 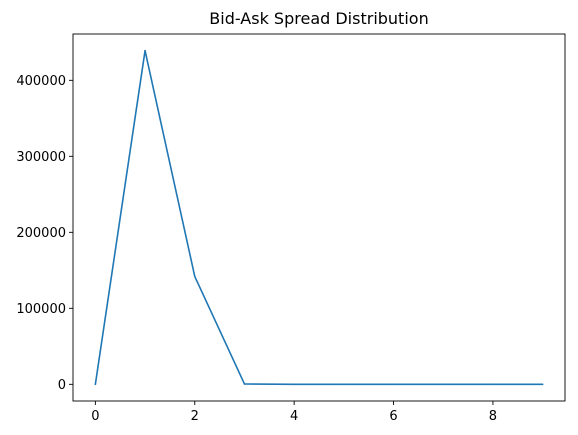 I want to click on y-tick-label: 100000, so click(x=41, y=309).